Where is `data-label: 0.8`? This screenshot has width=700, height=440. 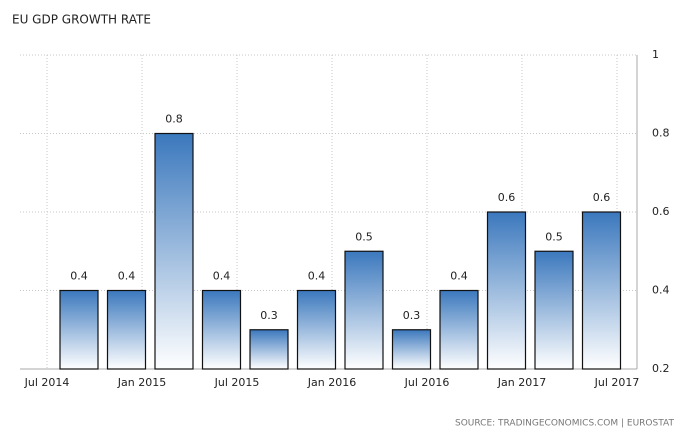
data-label: 0.8 is located at coordinates (174, 119).